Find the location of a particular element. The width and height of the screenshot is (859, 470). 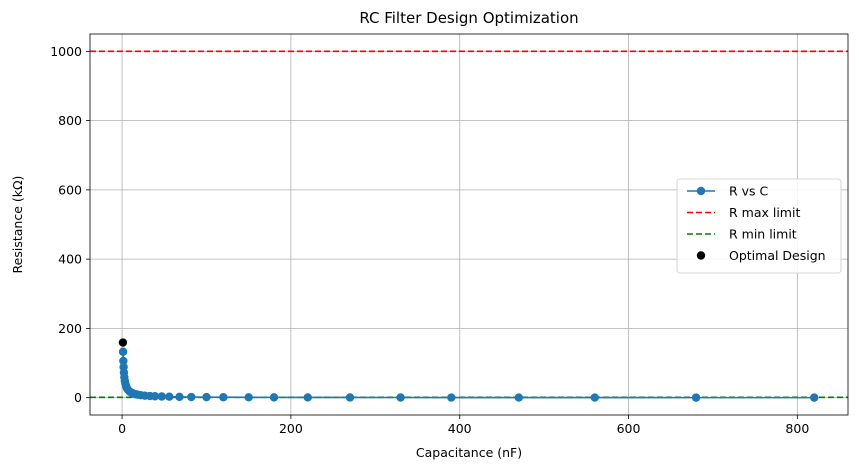

legend-label: R max limit is located at coordinates (764, 212).